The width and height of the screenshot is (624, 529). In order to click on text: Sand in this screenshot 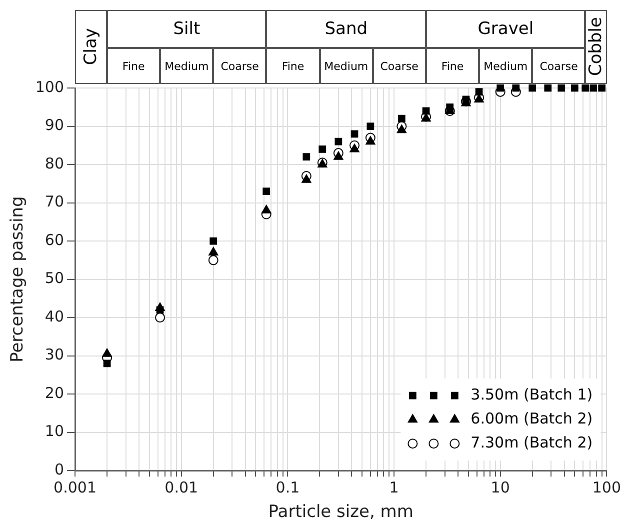, I will do `click(346, 29)`.